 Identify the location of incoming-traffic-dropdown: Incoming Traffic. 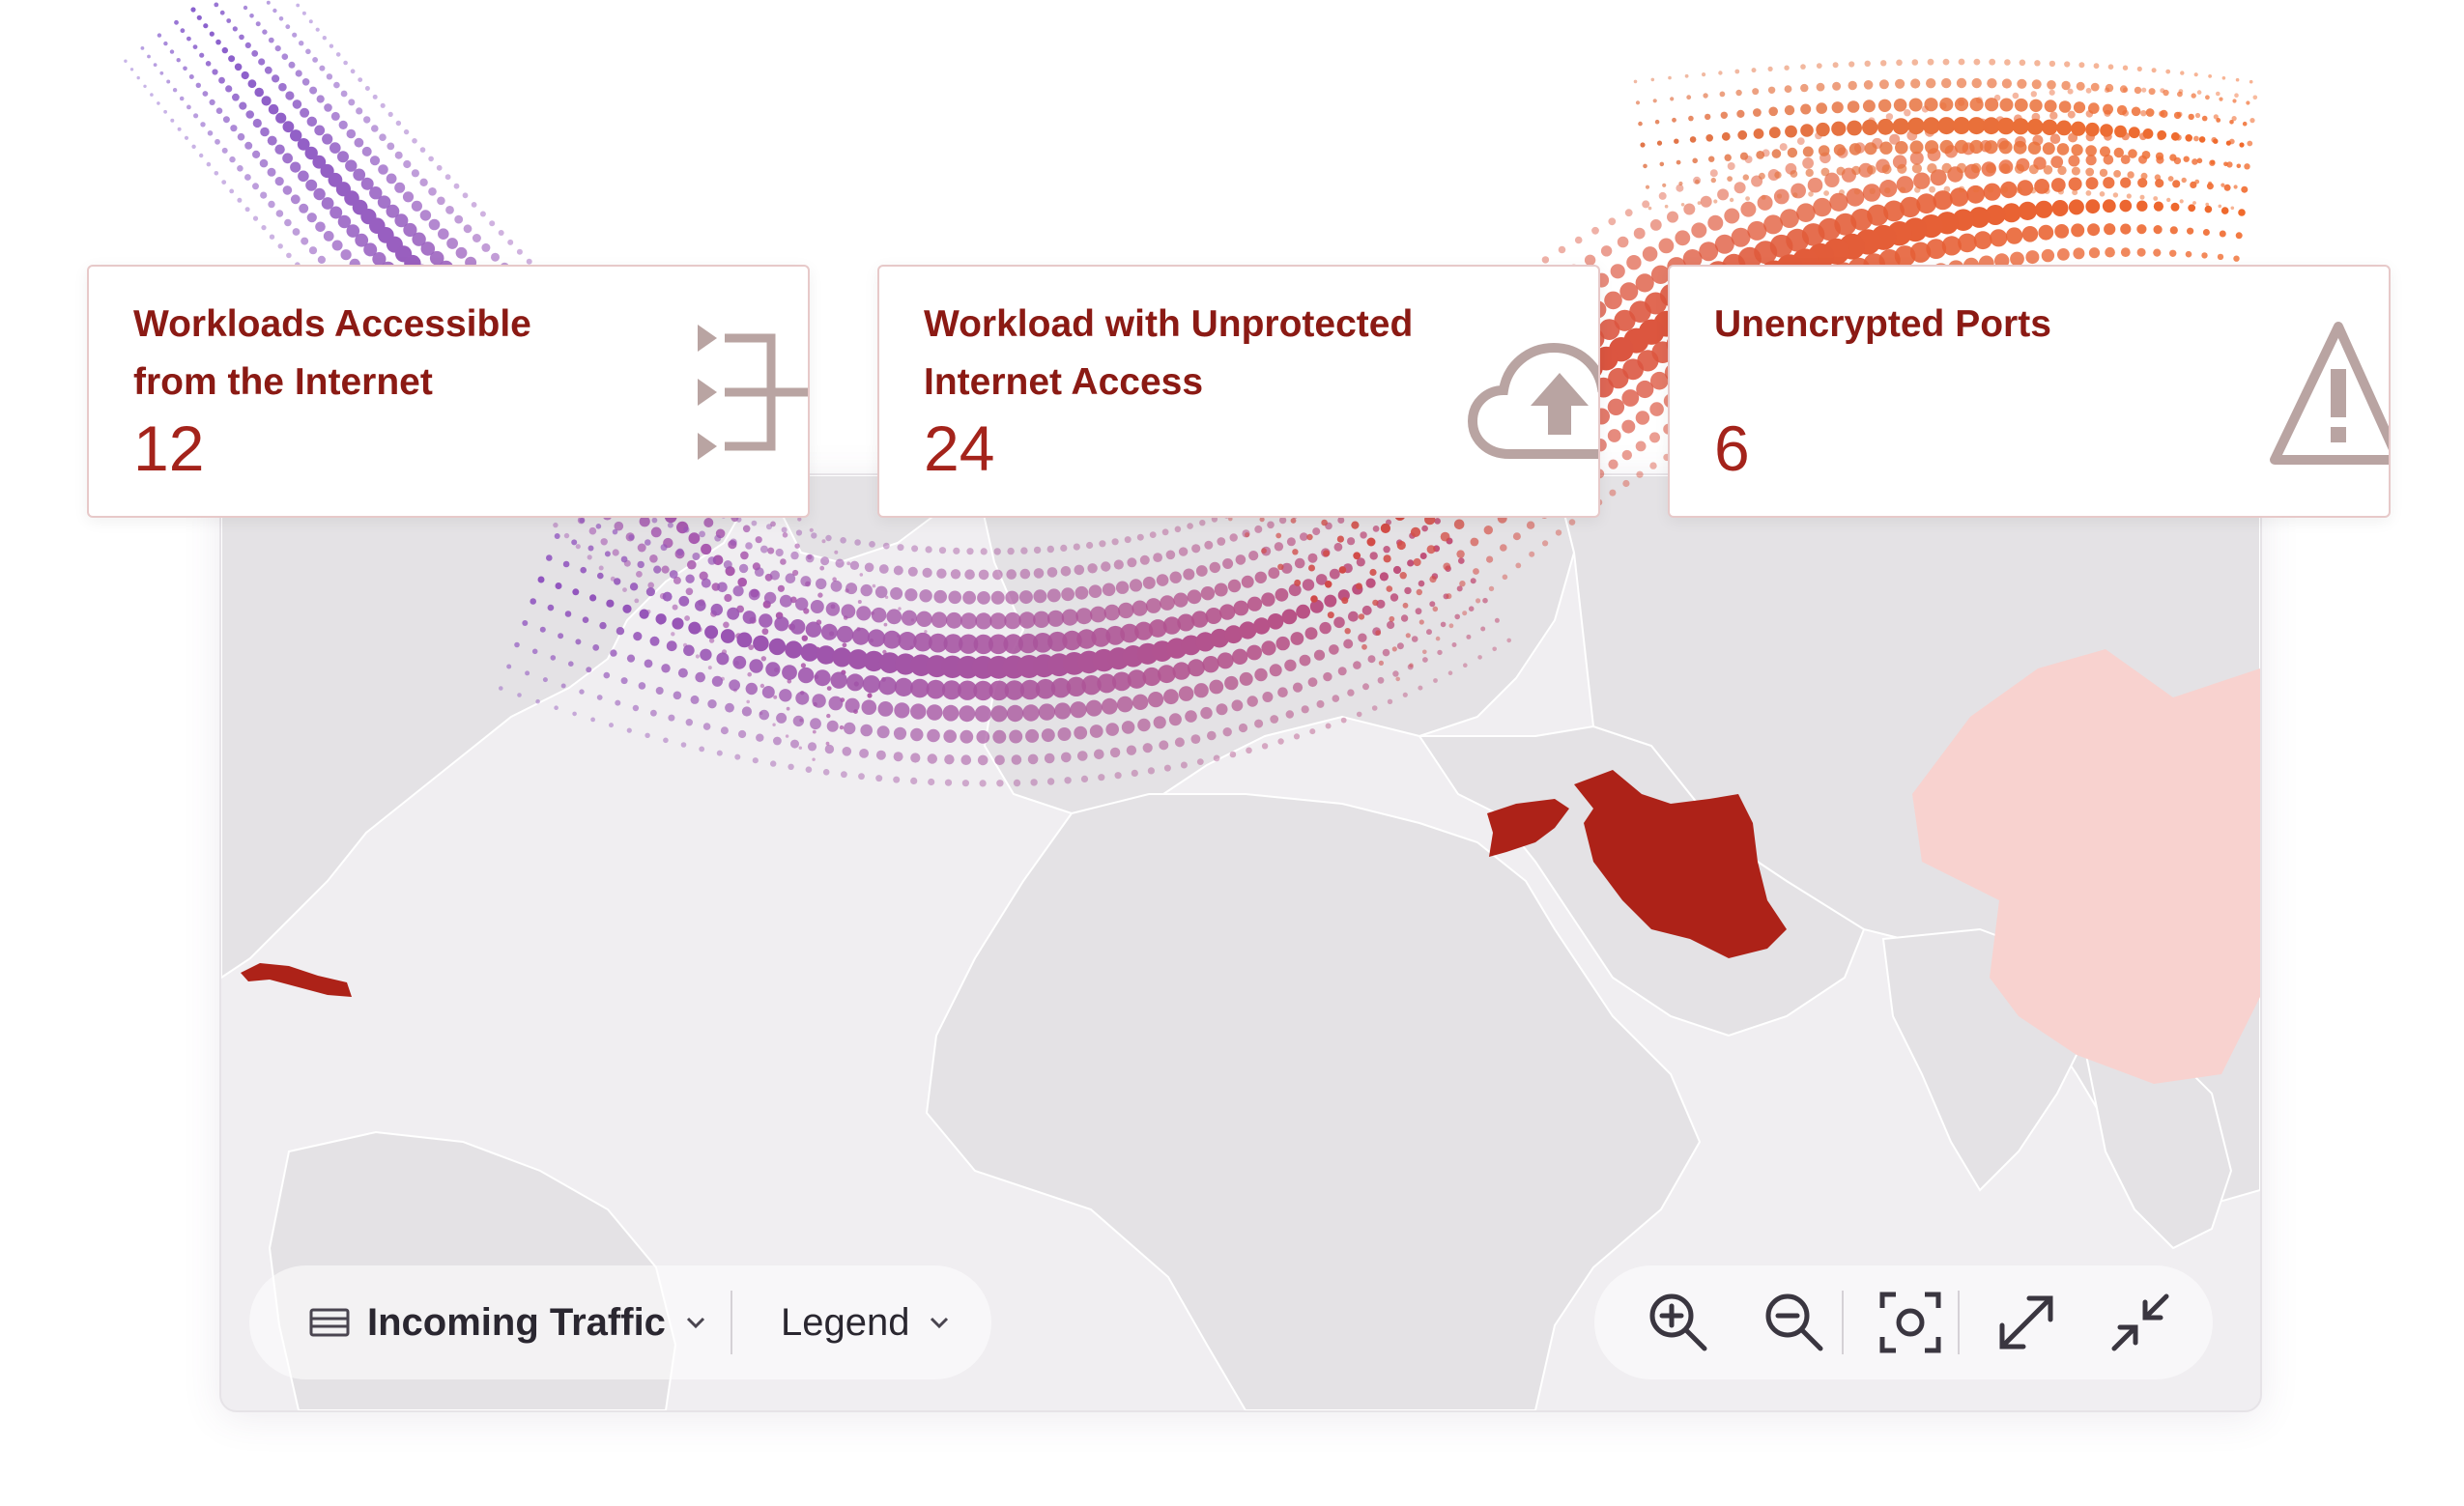
(507, 1322).